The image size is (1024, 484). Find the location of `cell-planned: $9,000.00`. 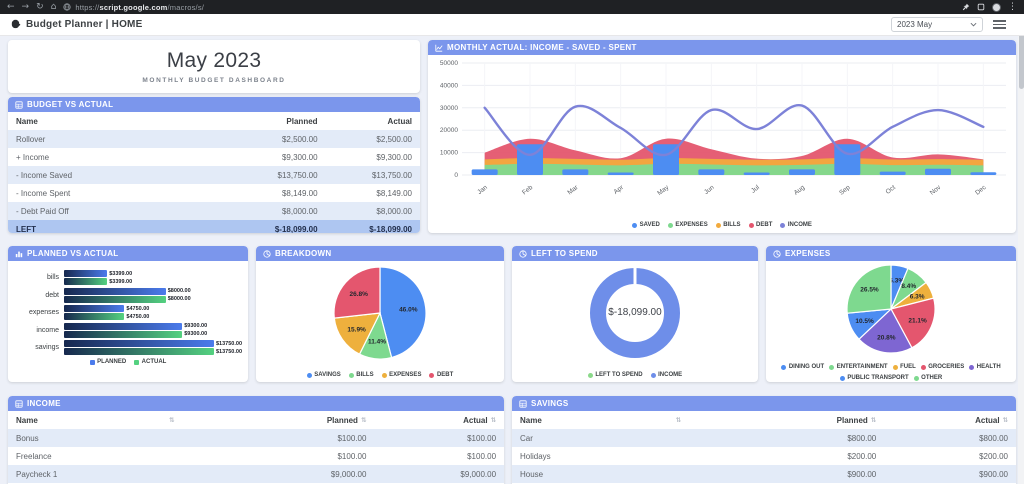

cell-planned: $9,000.00 is located at coordinates (348, 474).